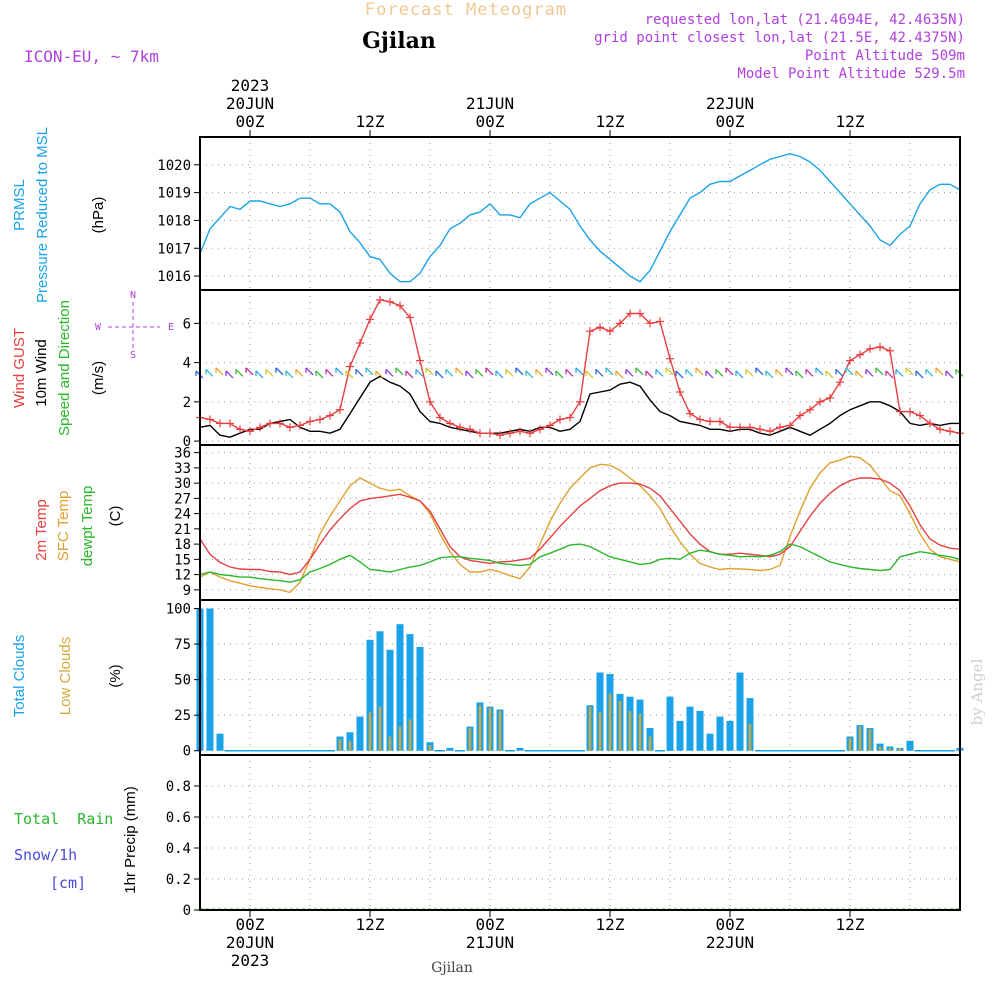 The image size is (1000, 1000). What do you see at coordinates (178, 849) in the screenshot?
I see `y-tick-label: 0.4` at bounding box center [178, 849].